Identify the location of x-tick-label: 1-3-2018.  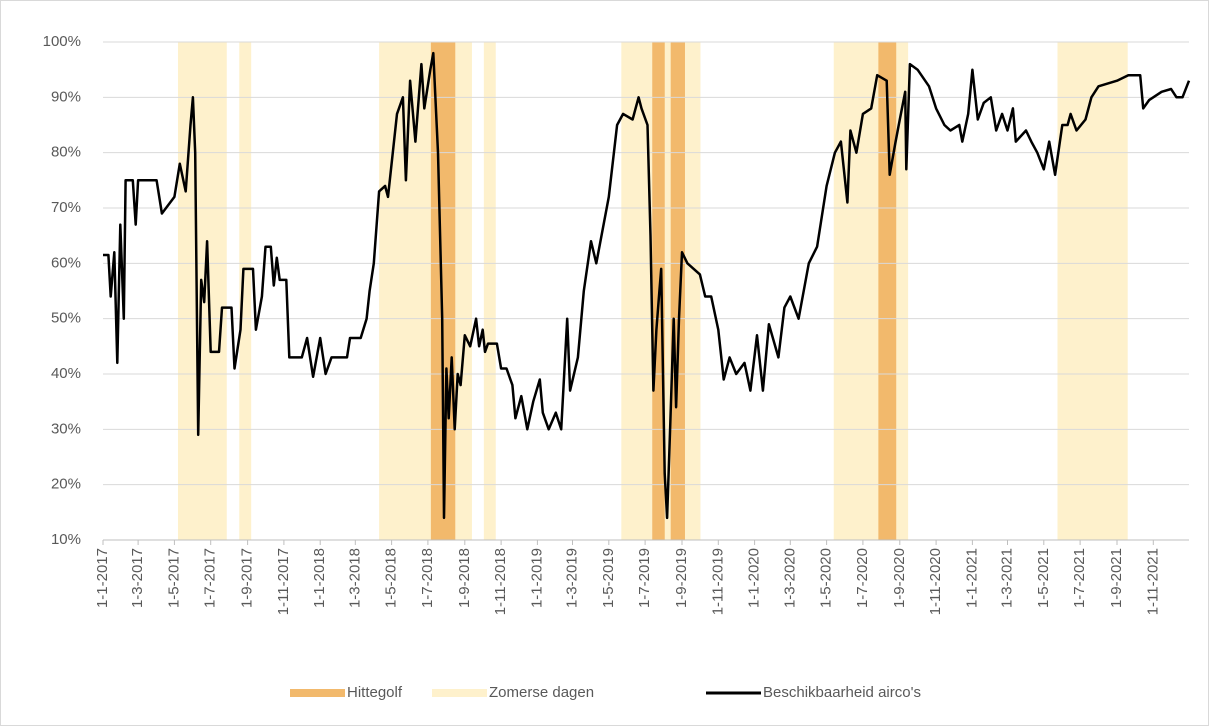
(354, 578).